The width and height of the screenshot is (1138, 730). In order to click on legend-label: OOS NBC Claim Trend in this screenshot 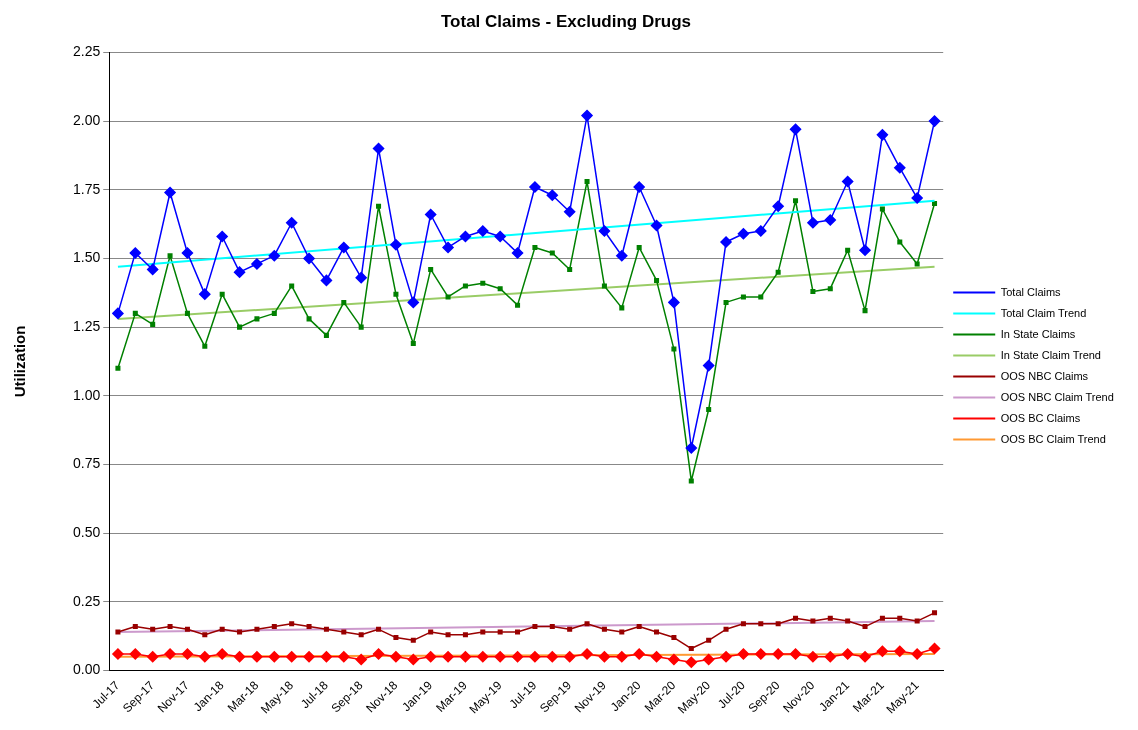, I will do `click(1057, 396)`.